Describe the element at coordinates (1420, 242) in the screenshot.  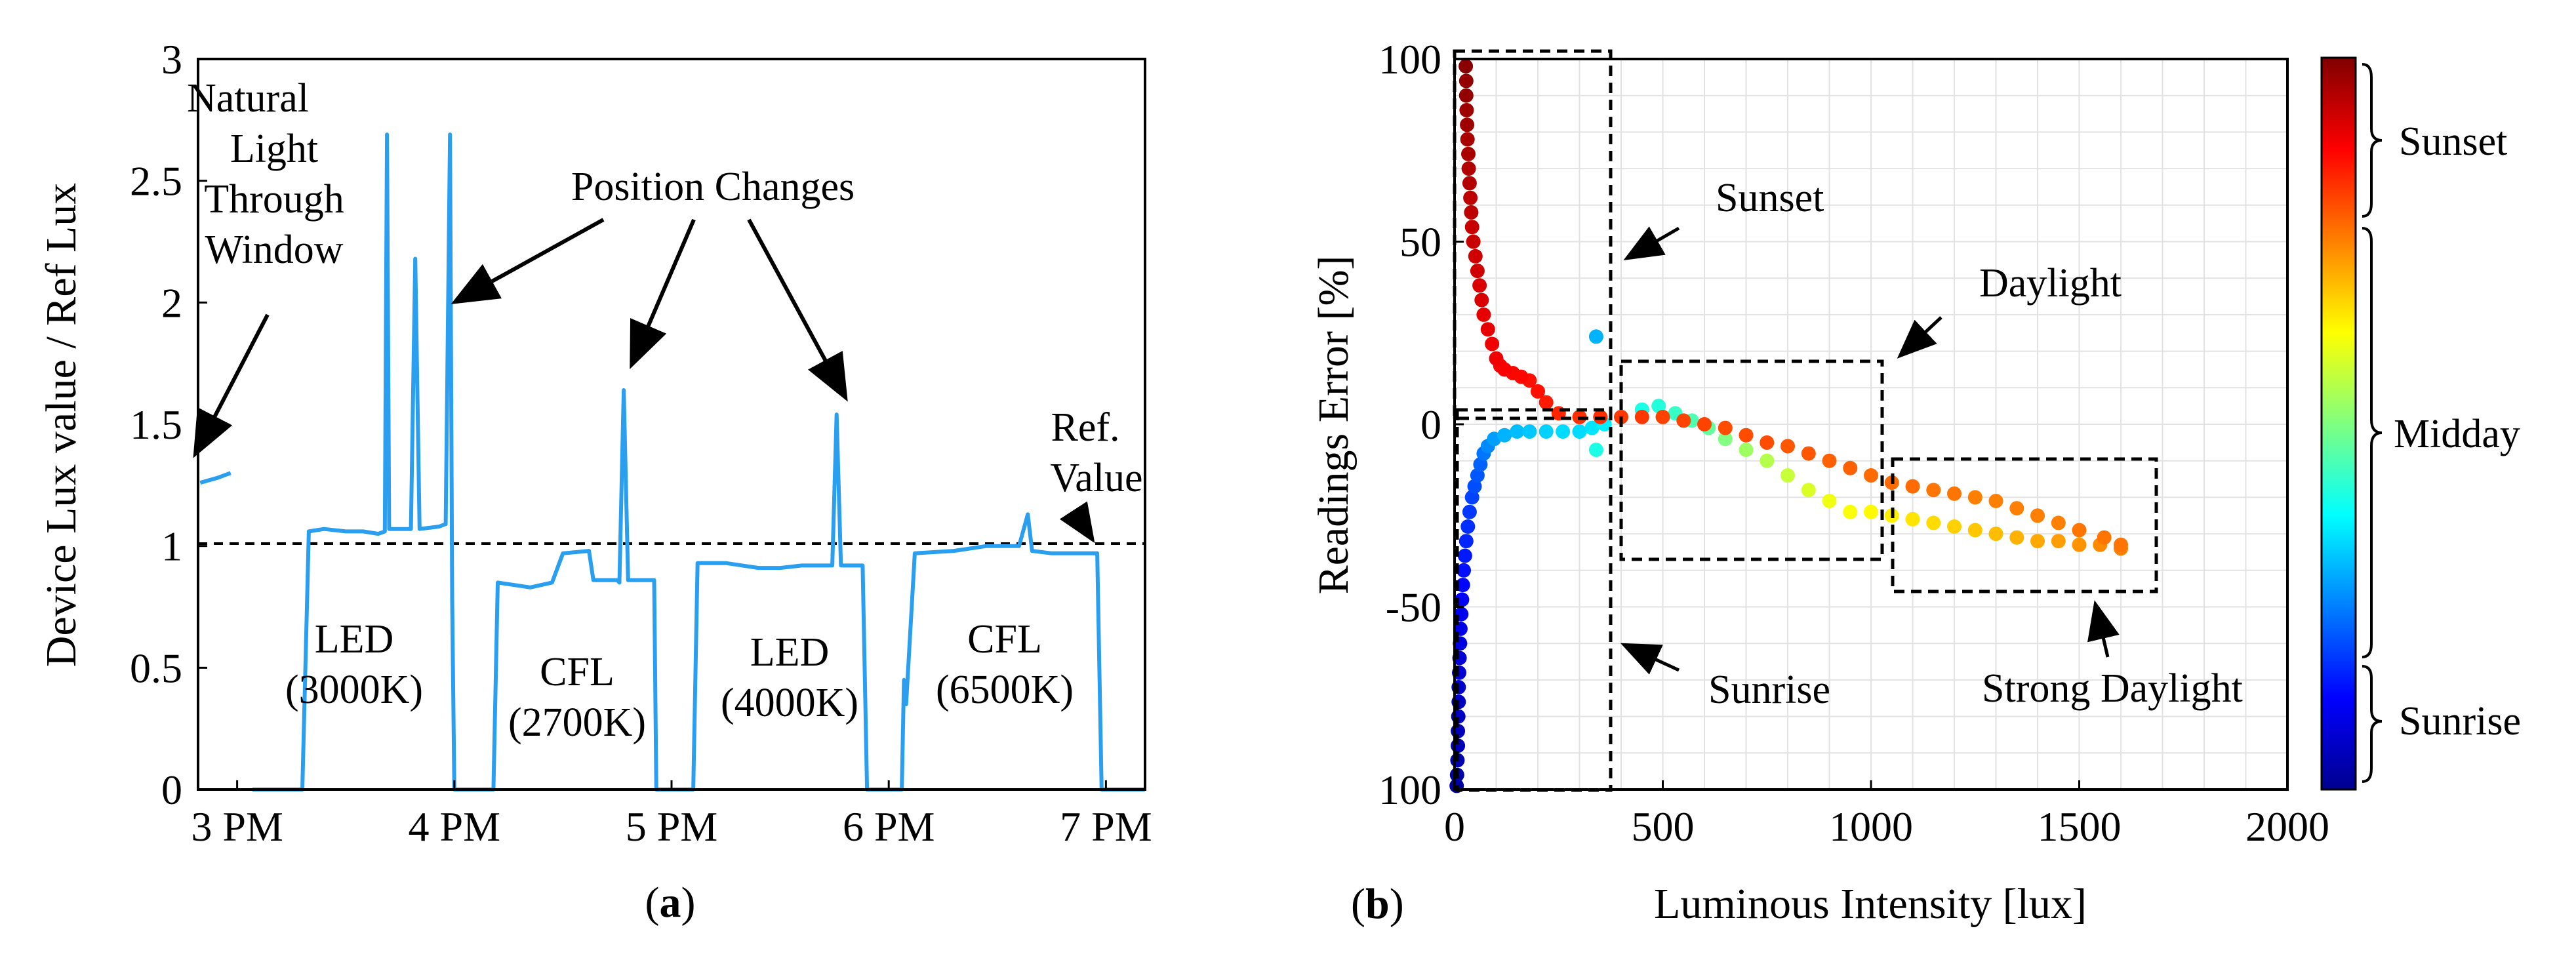
I see `y-tick-label: 50` at that location.